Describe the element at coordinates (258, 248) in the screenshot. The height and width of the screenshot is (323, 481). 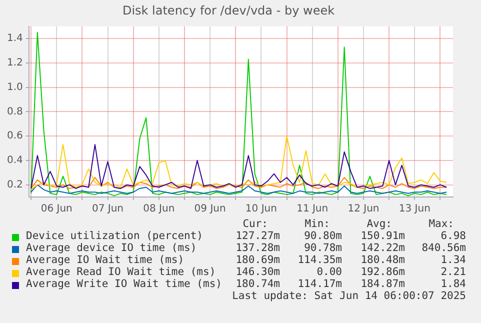
I see `text: 137.28m` at that location.